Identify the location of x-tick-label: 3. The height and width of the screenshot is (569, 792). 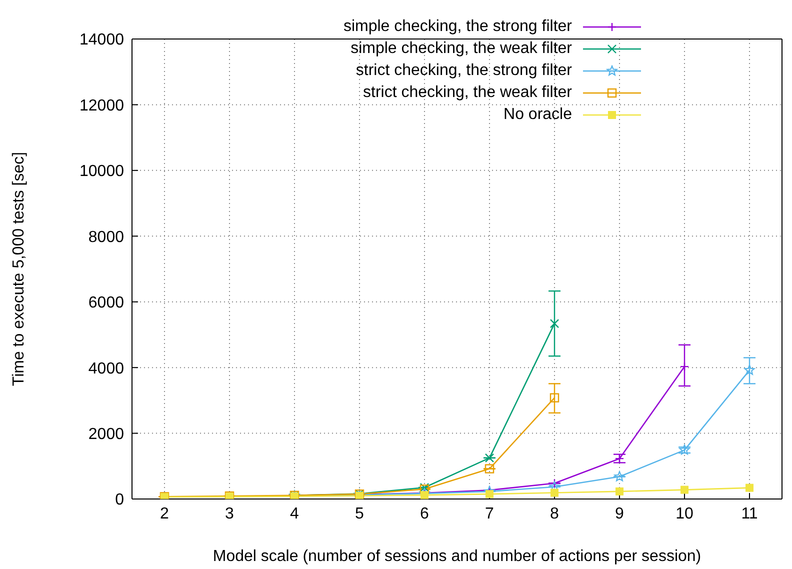
(229, 513).